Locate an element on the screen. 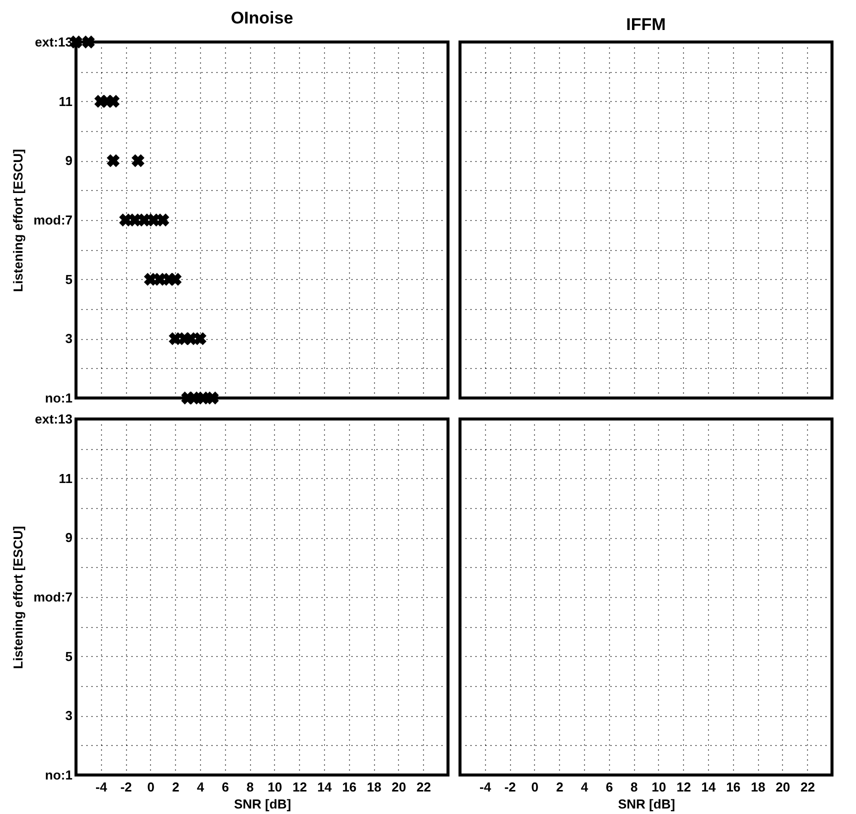 Image resolution: width=856 pixels, height=814 pixels. chart-title: OInoise is located at coordinates (262, 18).